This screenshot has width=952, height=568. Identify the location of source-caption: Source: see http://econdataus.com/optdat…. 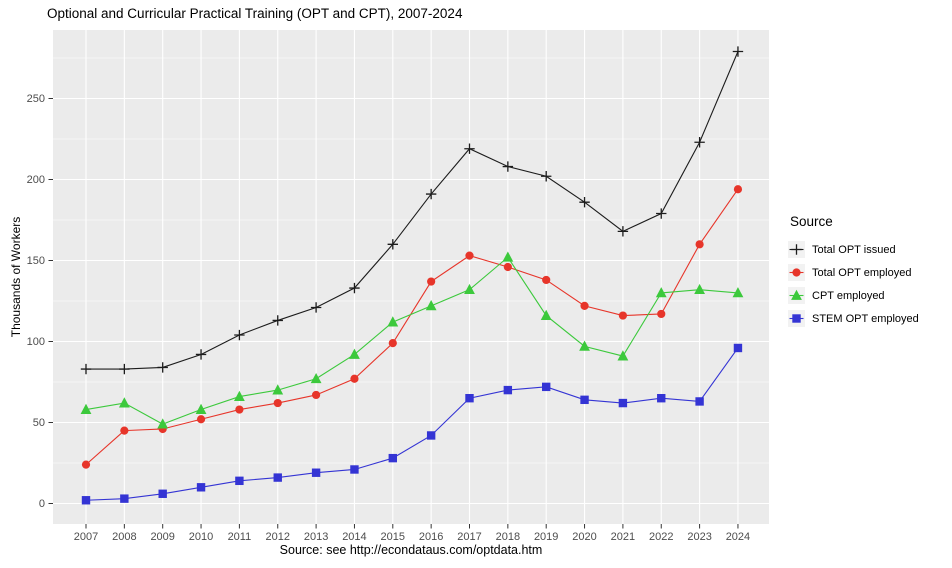
(411, 550).